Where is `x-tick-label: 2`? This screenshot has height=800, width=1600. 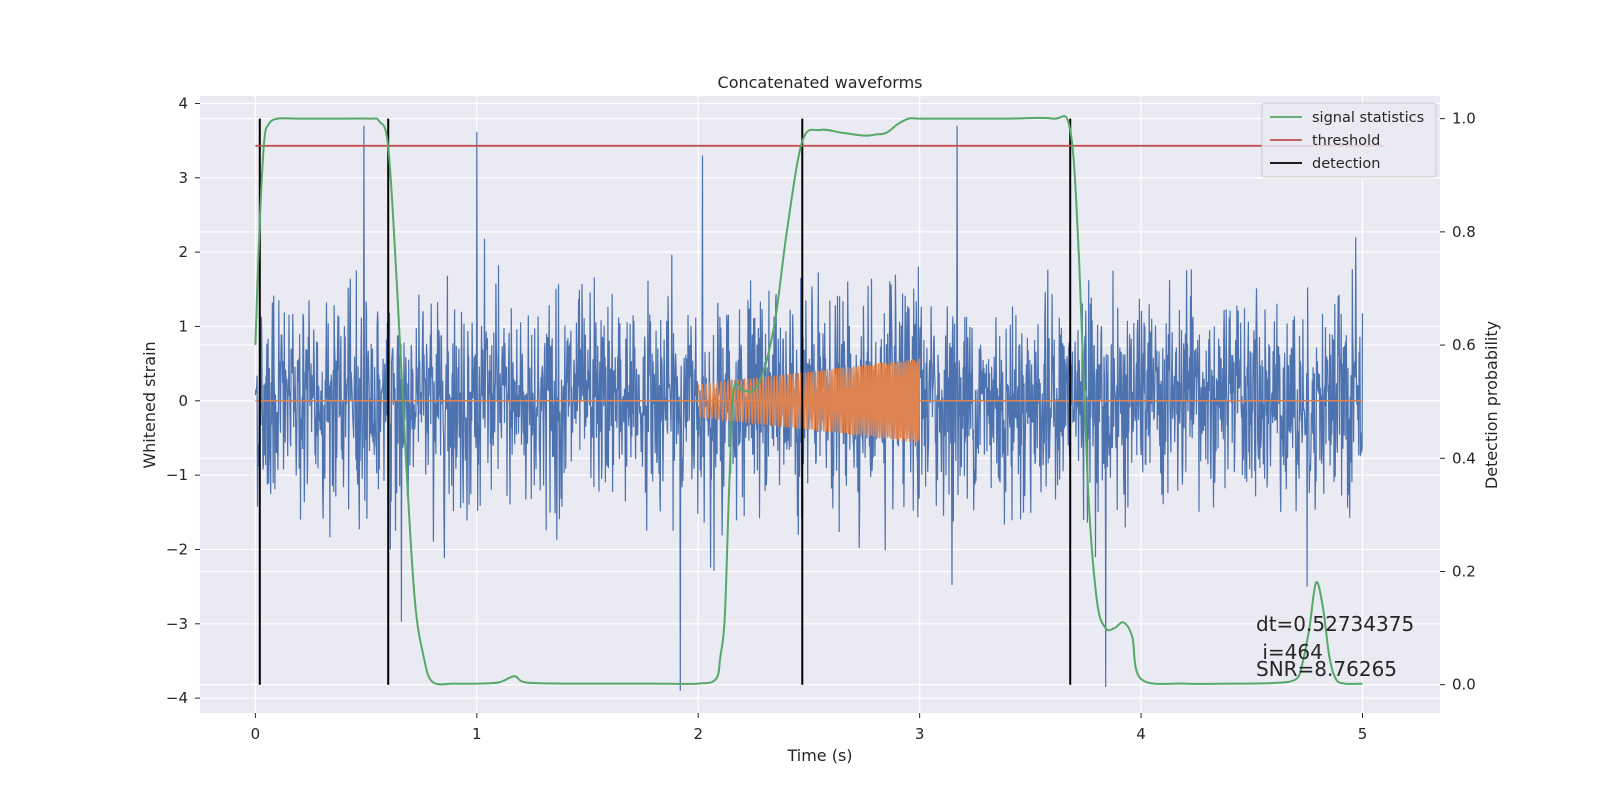 x-tick-label: 2 is located at coordinates (698, 734).